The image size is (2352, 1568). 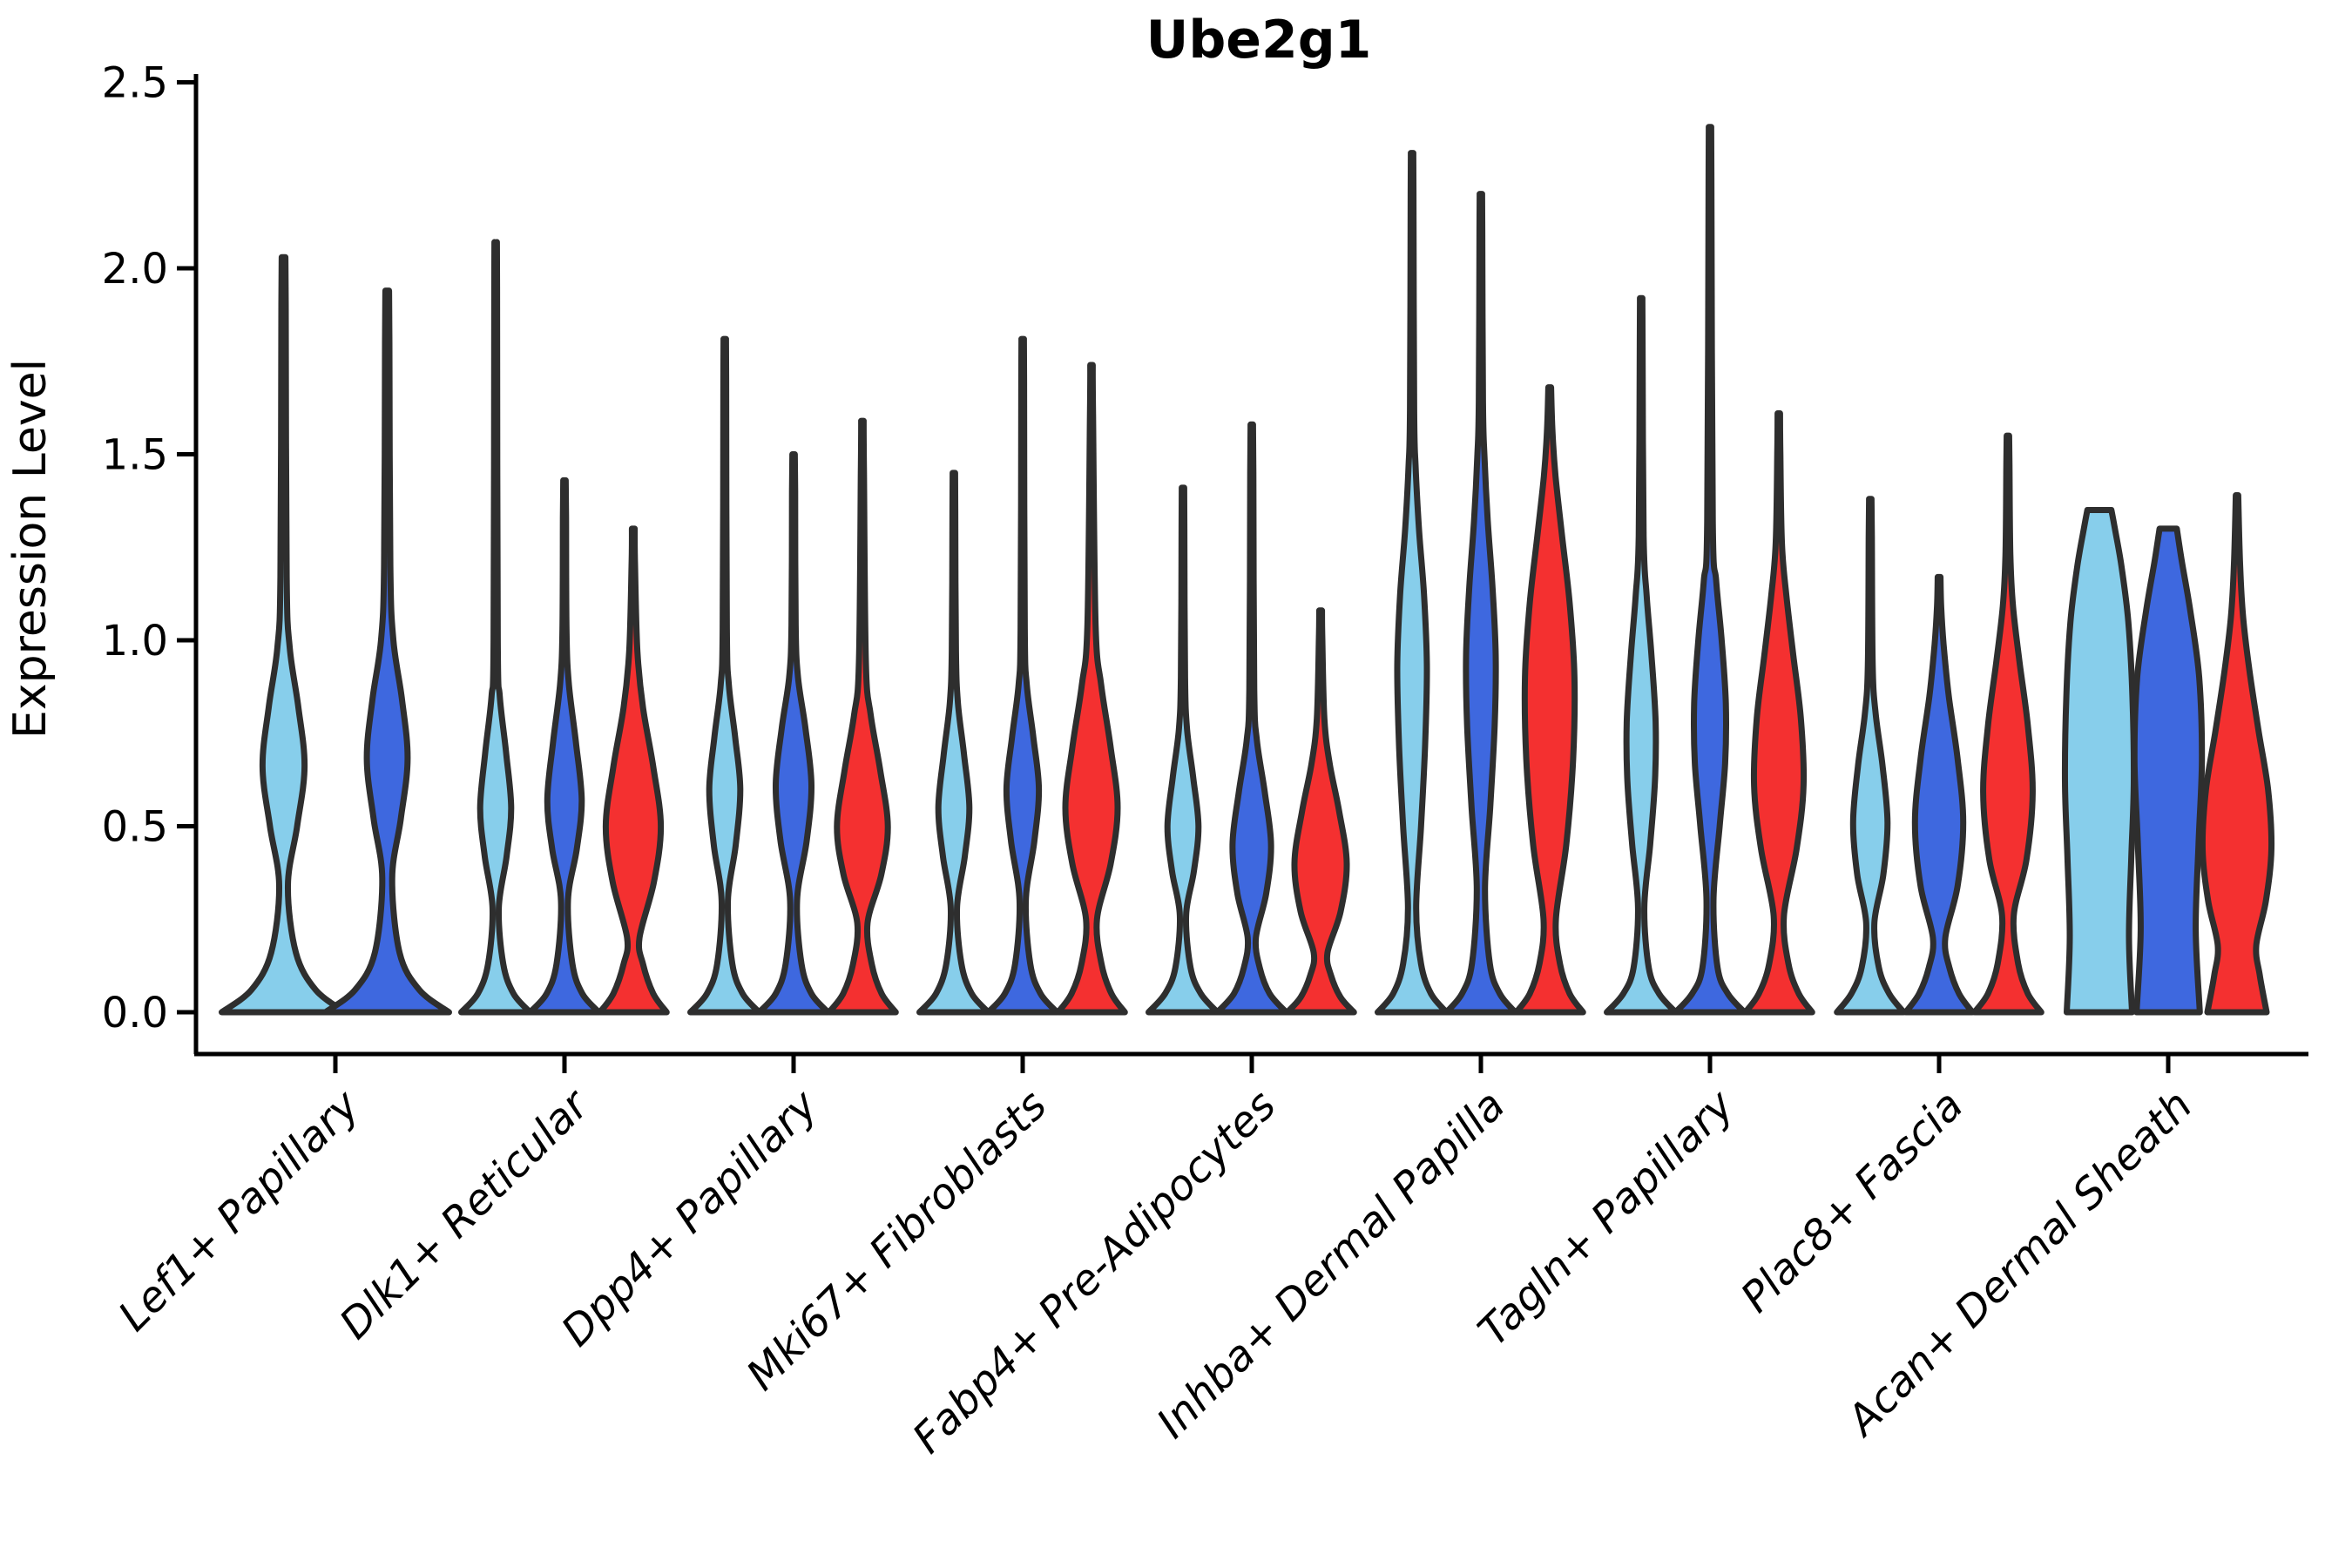 What do you see at coordinates (1251, 718) in the screenshot?
I see `violin-group5-royal-blue` at bounding box center [1251, 718].